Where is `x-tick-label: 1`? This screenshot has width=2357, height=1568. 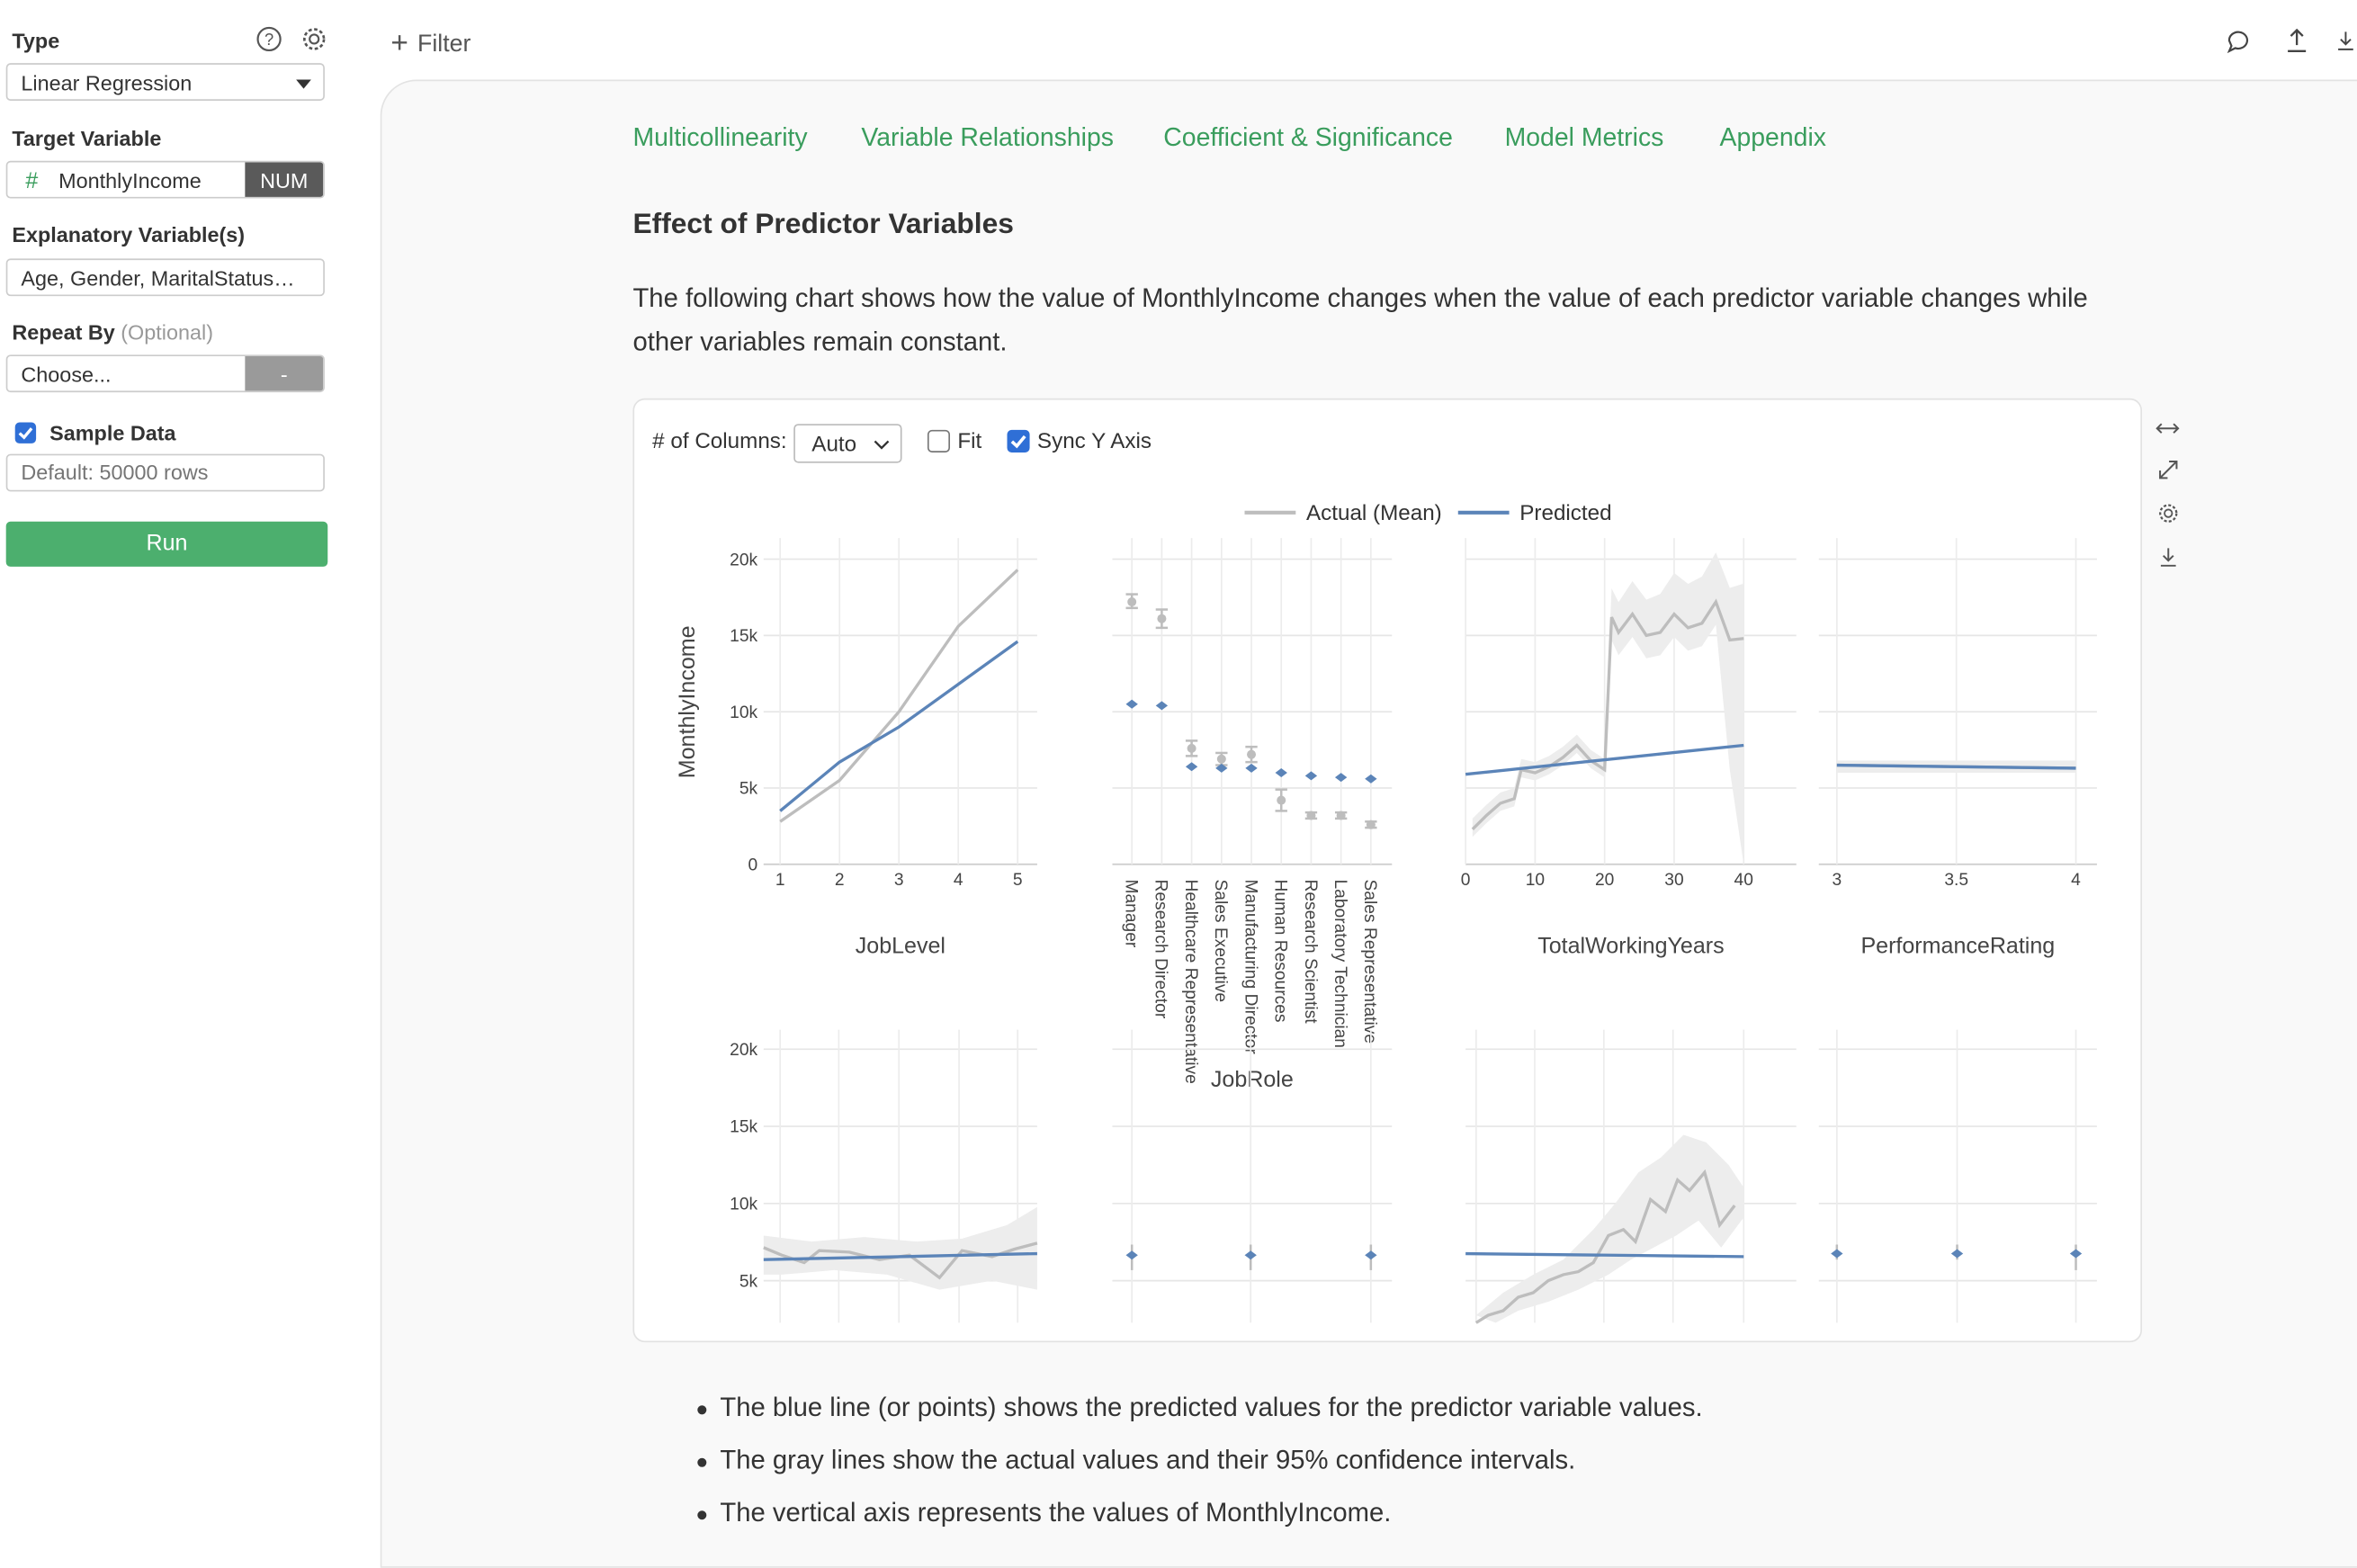 x-tick-label: 1 is located at coordinates (780, 880).